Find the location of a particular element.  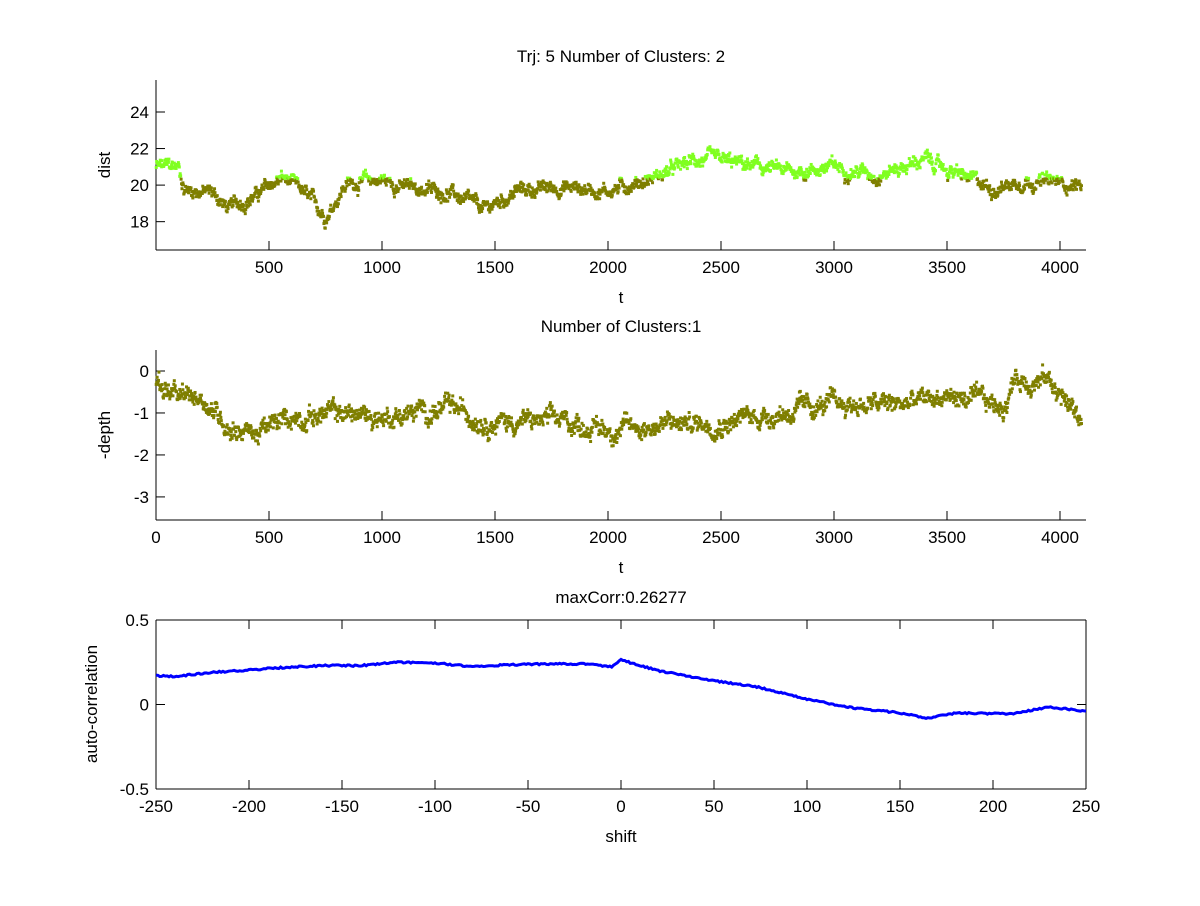

y-tick-label: 18 is located at coordinates (139, 222).